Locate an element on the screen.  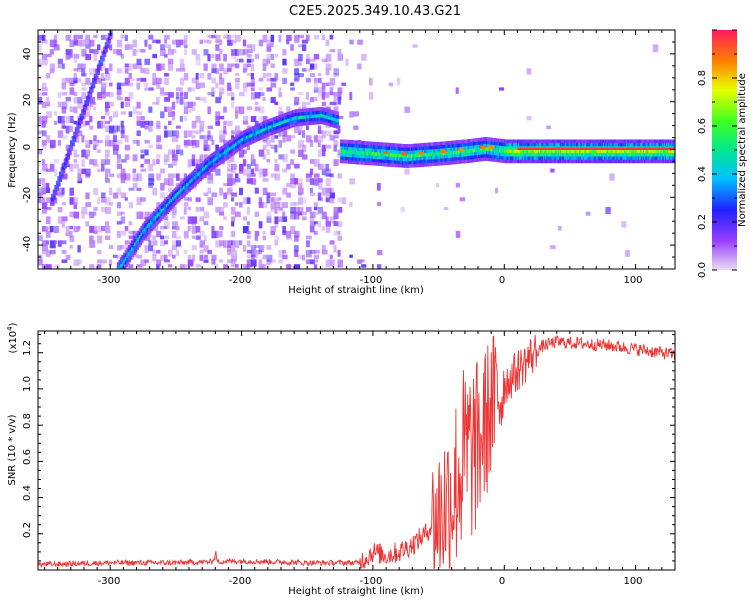
bottom-ytick-label: 0.6 is located at coordinates (27, 457).